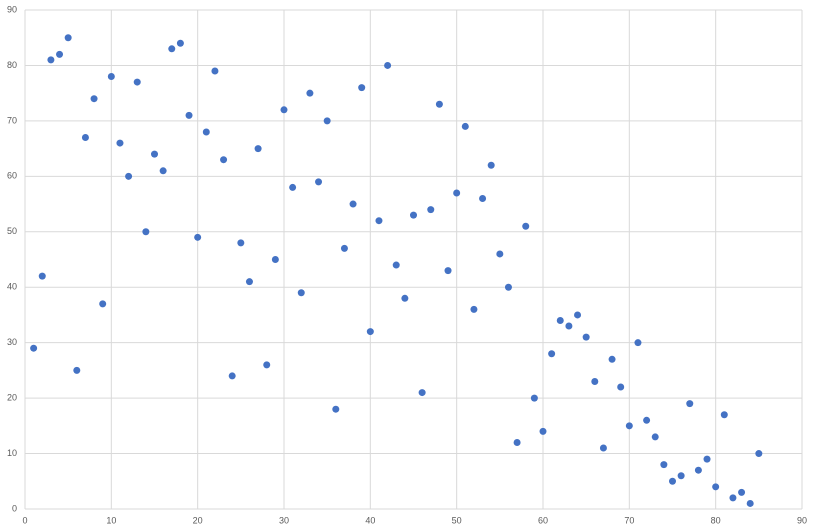 Image resolution: width=816 pixels, height=530 pixels. I want to click on x-tick-label: 70, so click(629, 520).